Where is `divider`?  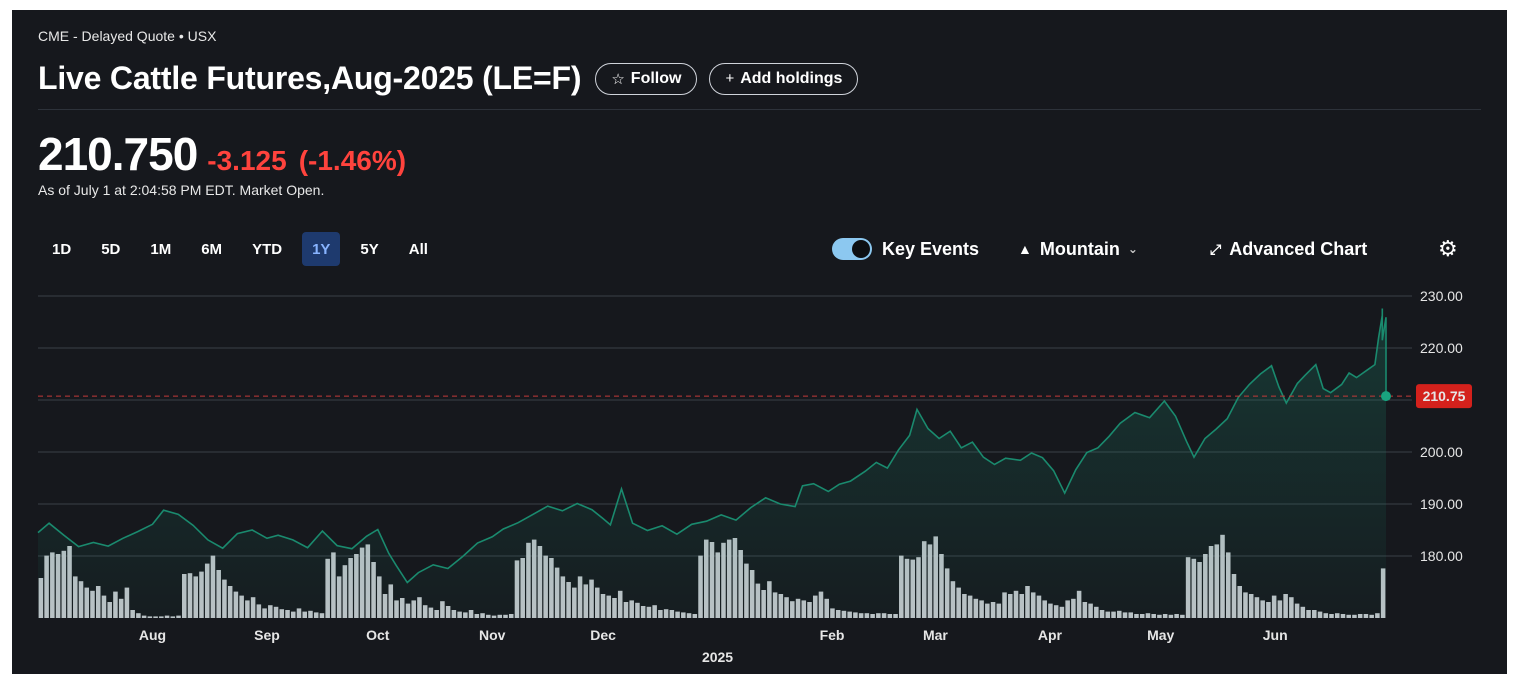 divider is located at coordinates (759, 109).